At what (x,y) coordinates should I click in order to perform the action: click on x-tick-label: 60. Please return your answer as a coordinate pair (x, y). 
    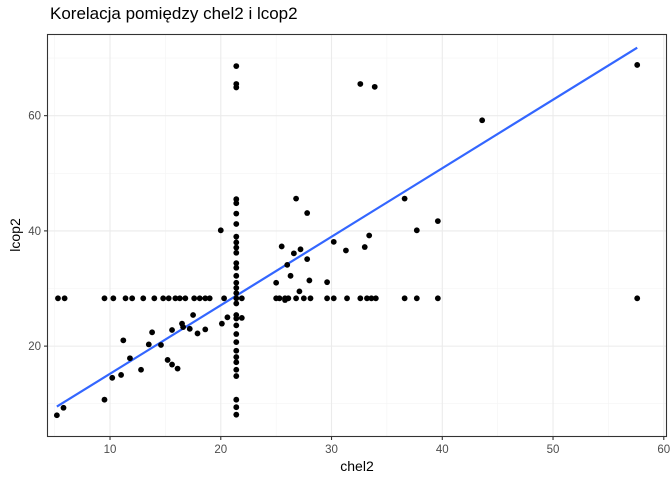
    Looking at the image, I should click on (663, 450).